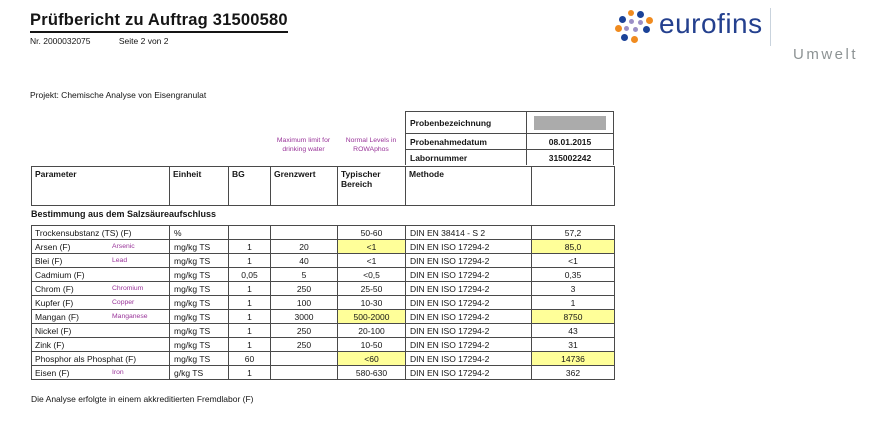 The width and height of the screenshot is (869, 425). What do you see at coordinates (304, 316) in the screenshot?
I see `grenzwert-cell: 3000` at bounding box center [304, 316].